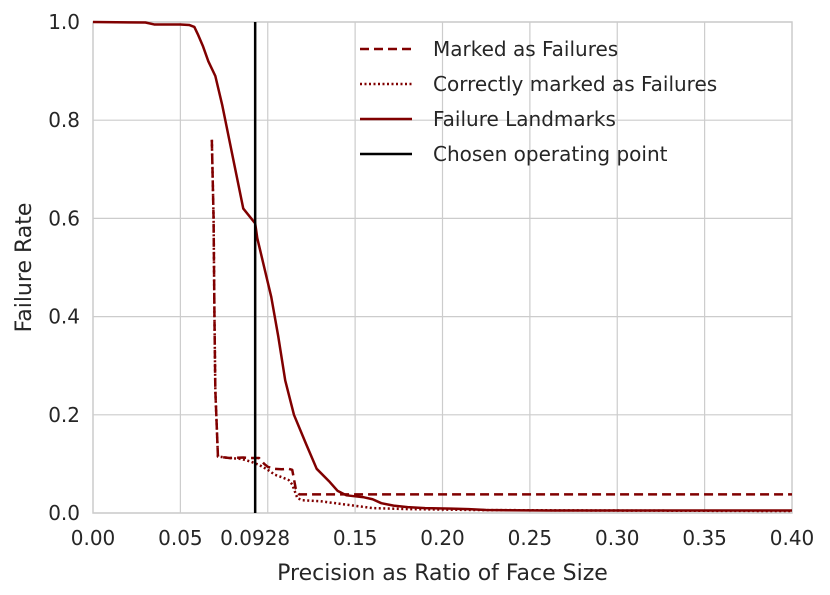 The height and width of the screenshot is (595, 830). What do you see at coordinates (180, 538) in the screenshot?
I see `x-tick-label: 0.05` at bounding box center [180, 538].